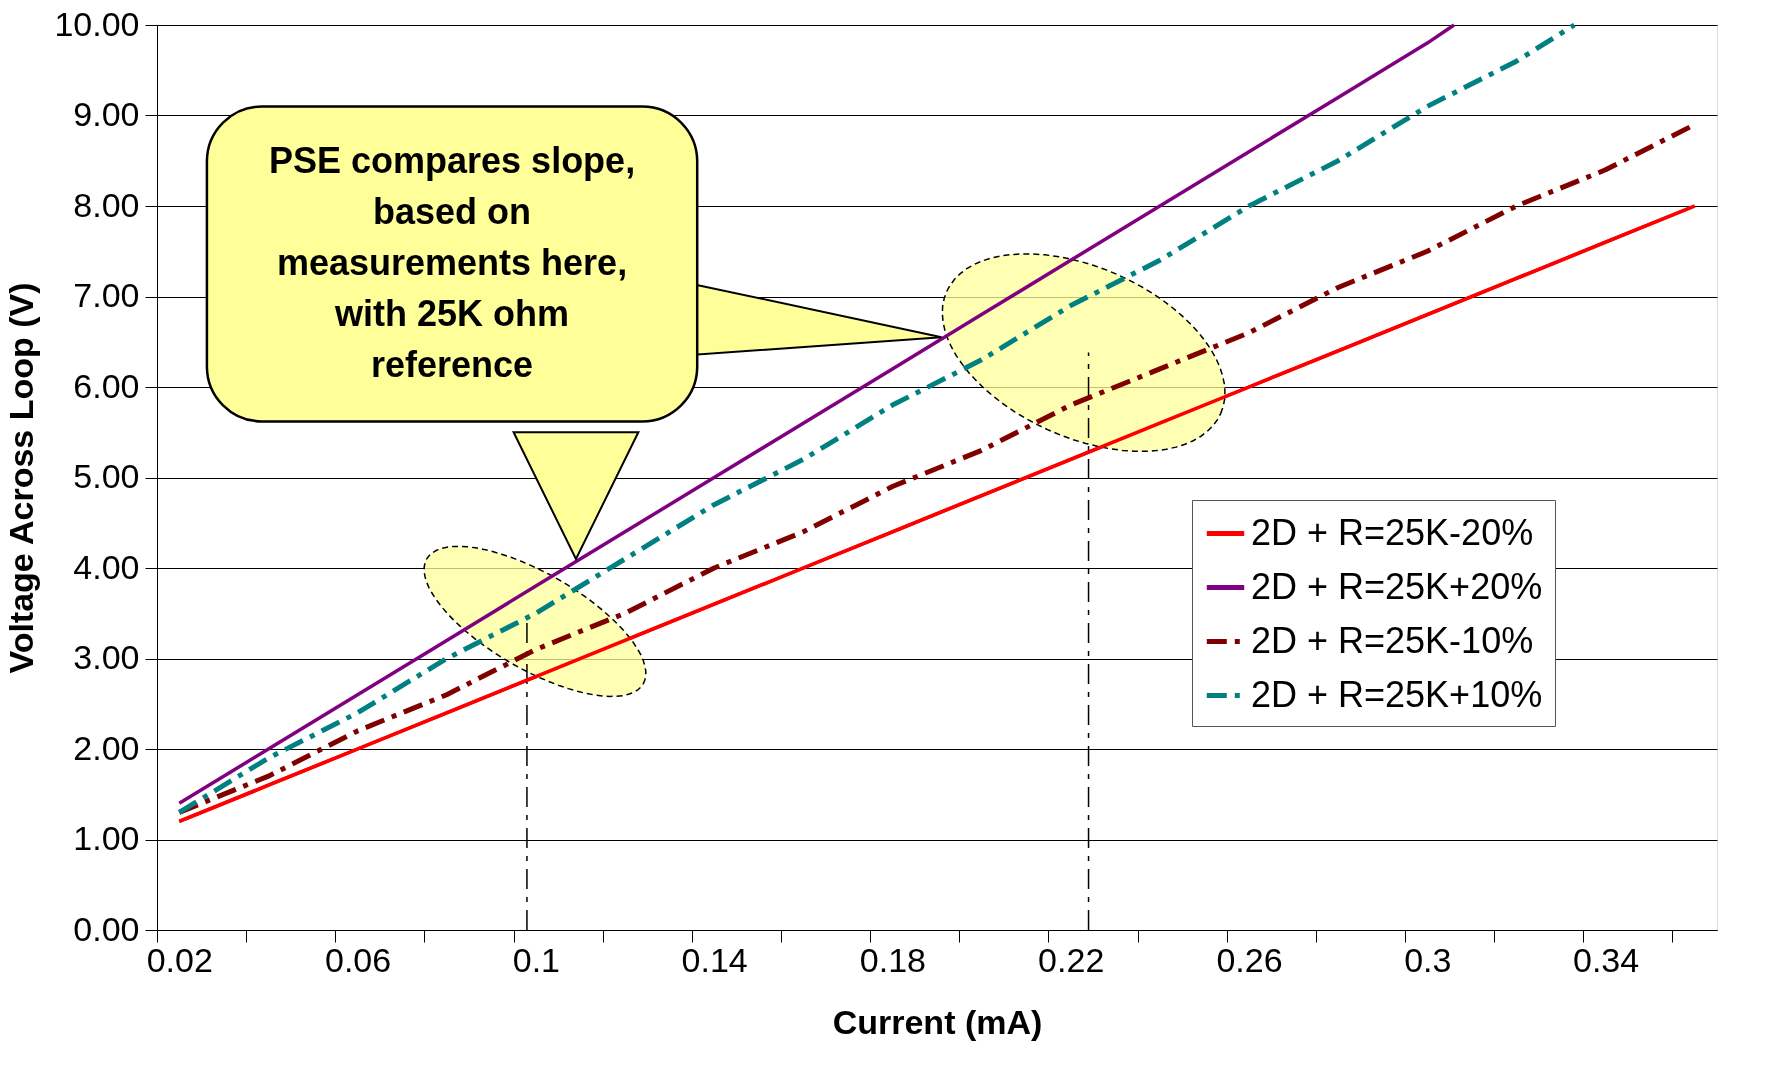 The image size is (1781, 1084). What do you see at coordinates (1071, 959) in the screenshot?
I see `x-tick-label: 0.22` at bounding box center [1071, 959].